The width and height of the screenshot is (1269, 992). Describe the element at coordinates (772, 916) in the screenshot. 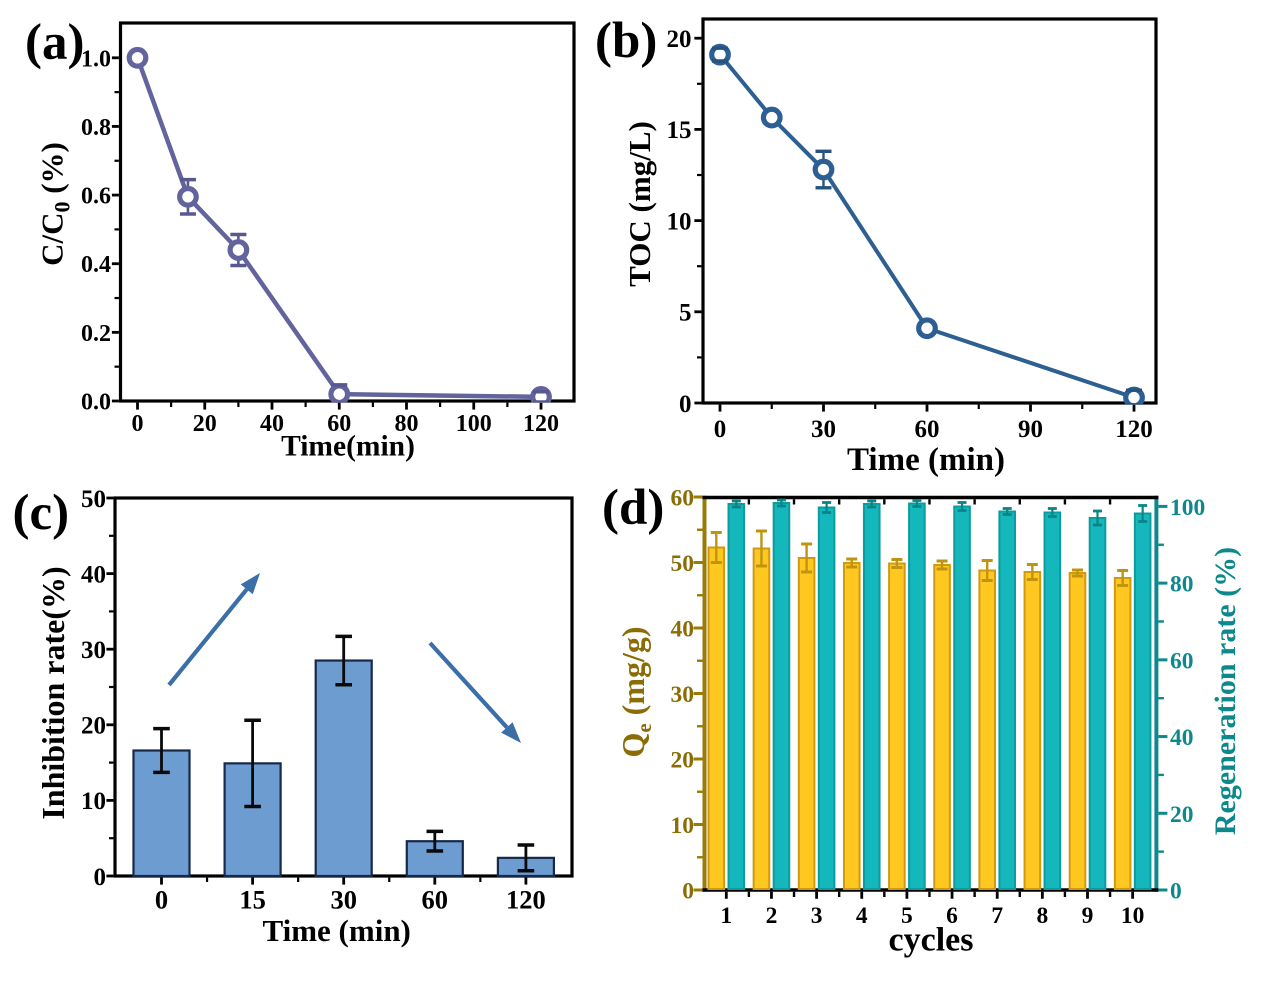

I see `svg-text: 2` at that location.